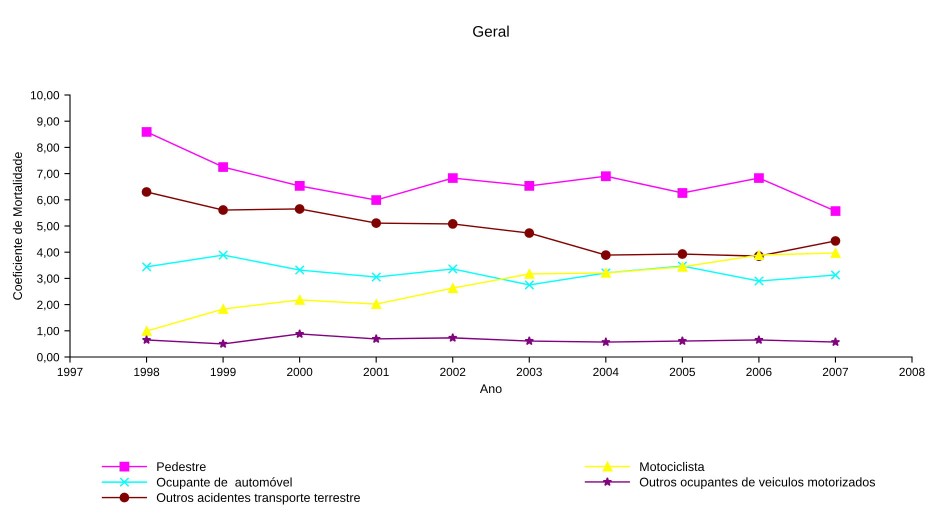 This screenshot has width=929, height=512. Describe the element at coordinates (299, 372) in the screenshot. I see `x-tick-label: 2000` at that location.